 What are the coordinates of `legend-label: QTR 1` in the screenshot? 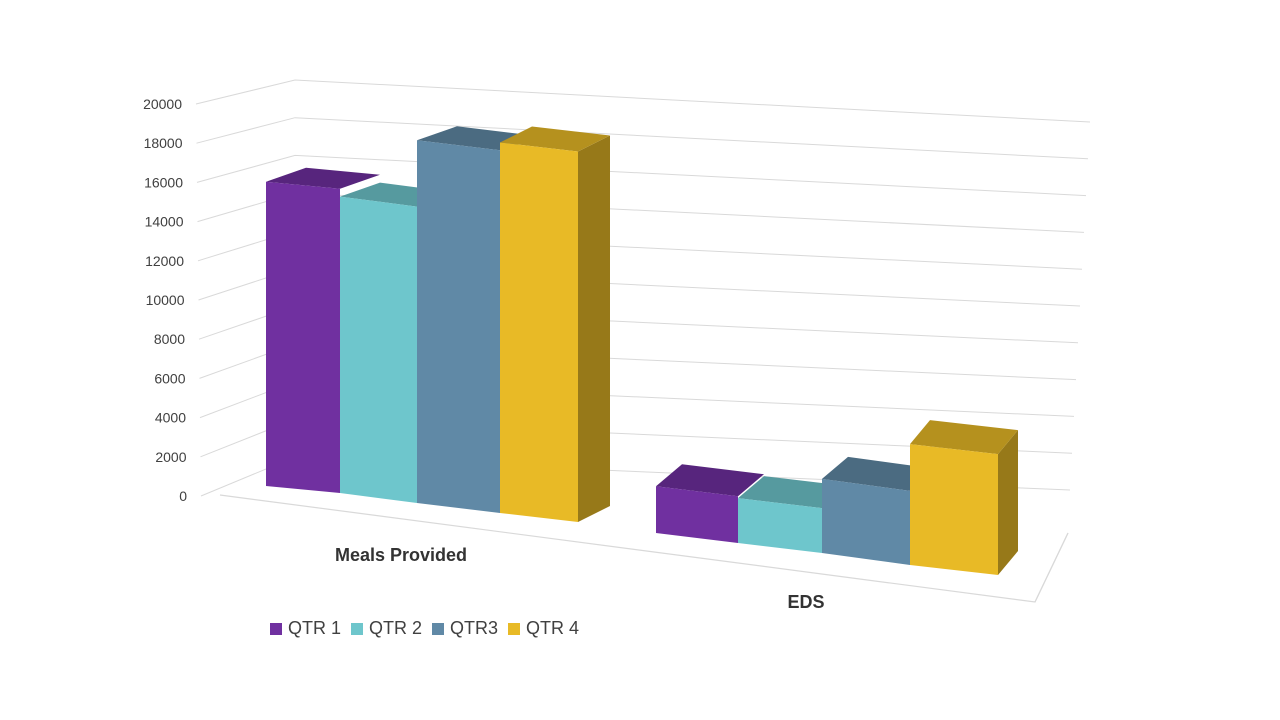 It's located at (315, 628).